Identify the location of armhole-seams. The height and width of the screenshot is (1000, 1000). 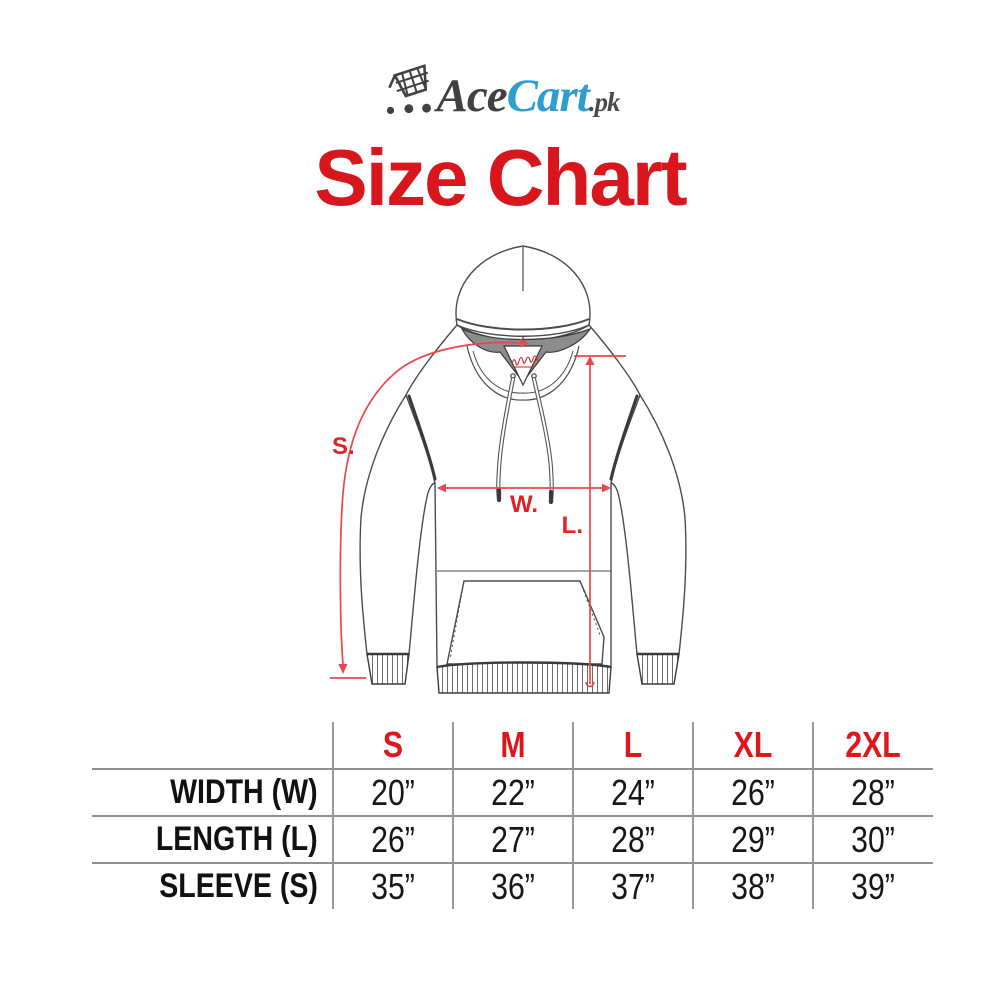
(523, 437).